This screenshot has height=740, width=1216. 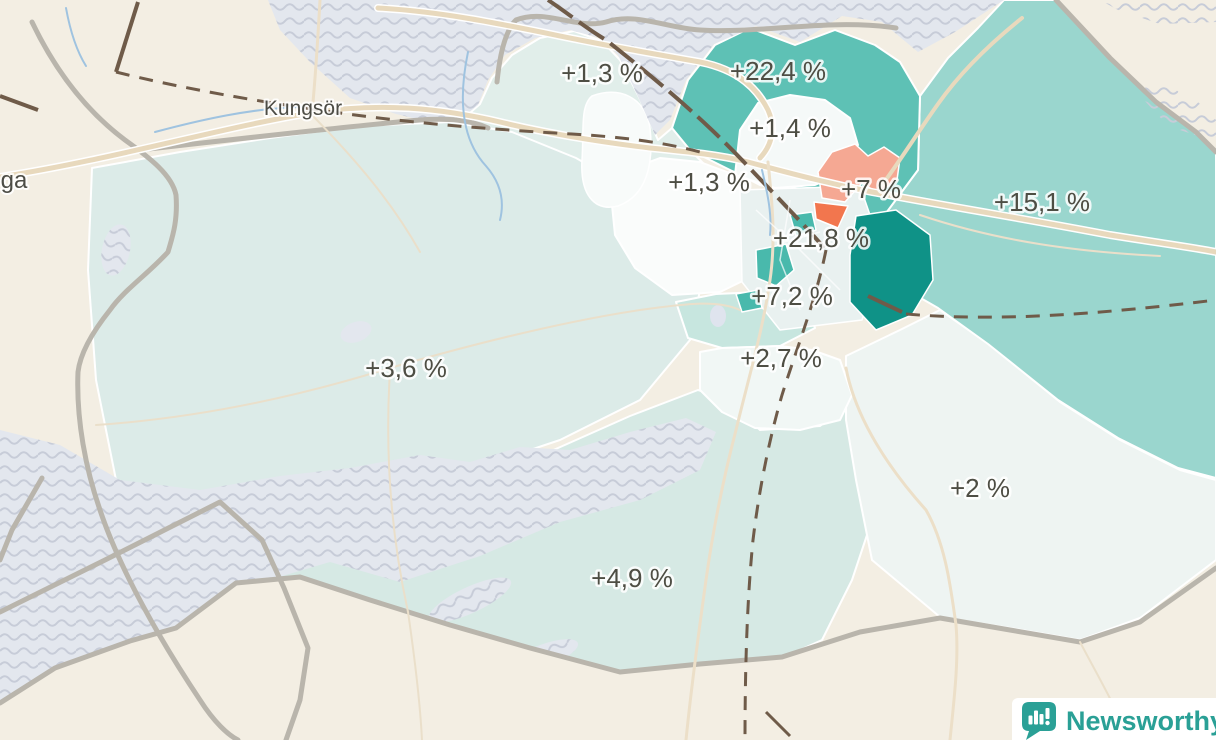 I want to click on value-label-east: +2 %, so click(x=980, y=488).